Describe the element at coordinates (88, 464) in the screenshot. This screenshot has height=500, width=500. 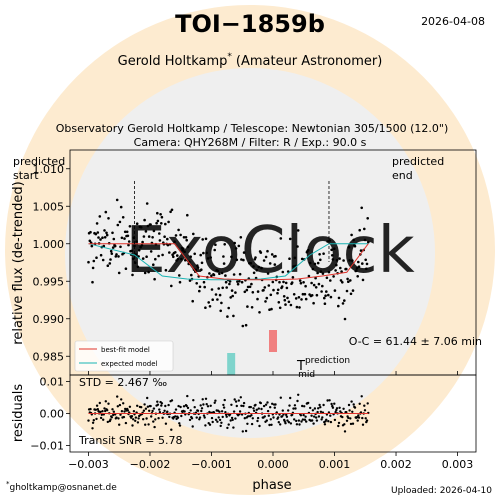
I see `x-tick-label: −0.003` at that location.